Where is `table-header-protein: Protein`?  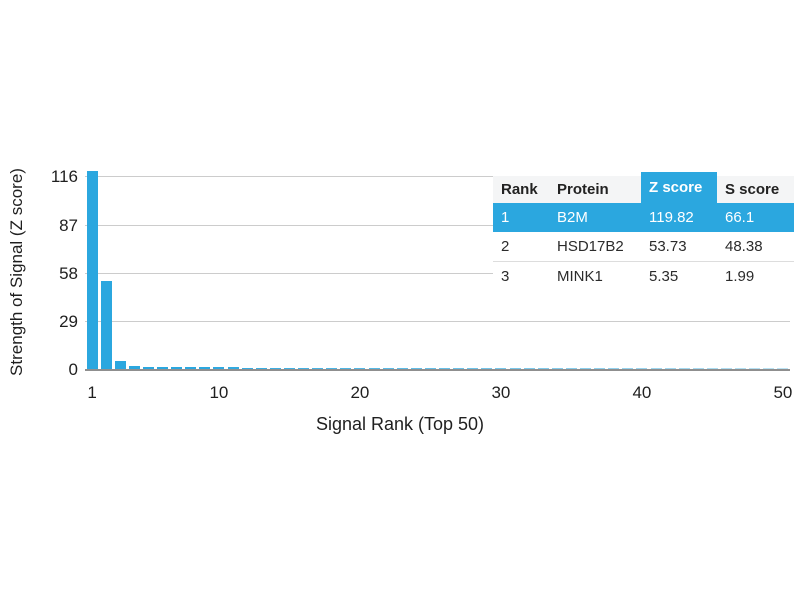
table-header-protein: Protein is located at coordinates (583, 189).